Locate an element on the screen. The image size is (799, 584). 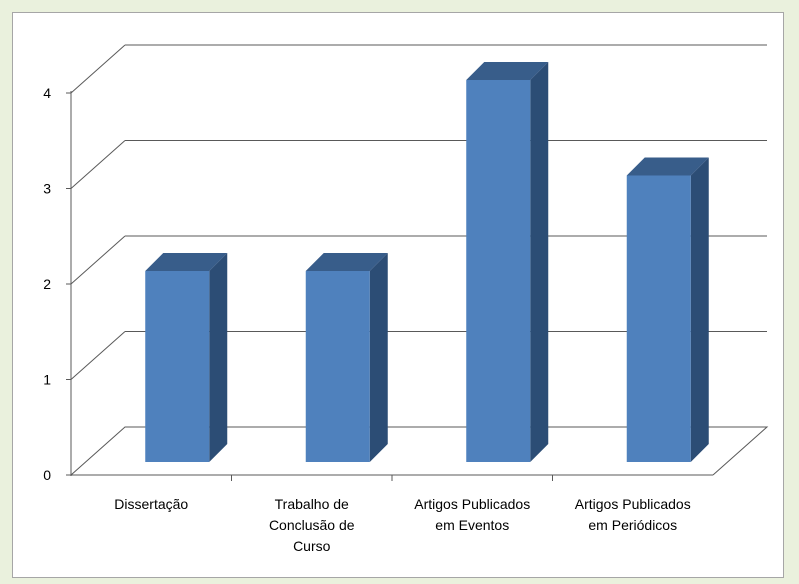
y-tick-label: 2 is located at coordinates (47, 284).